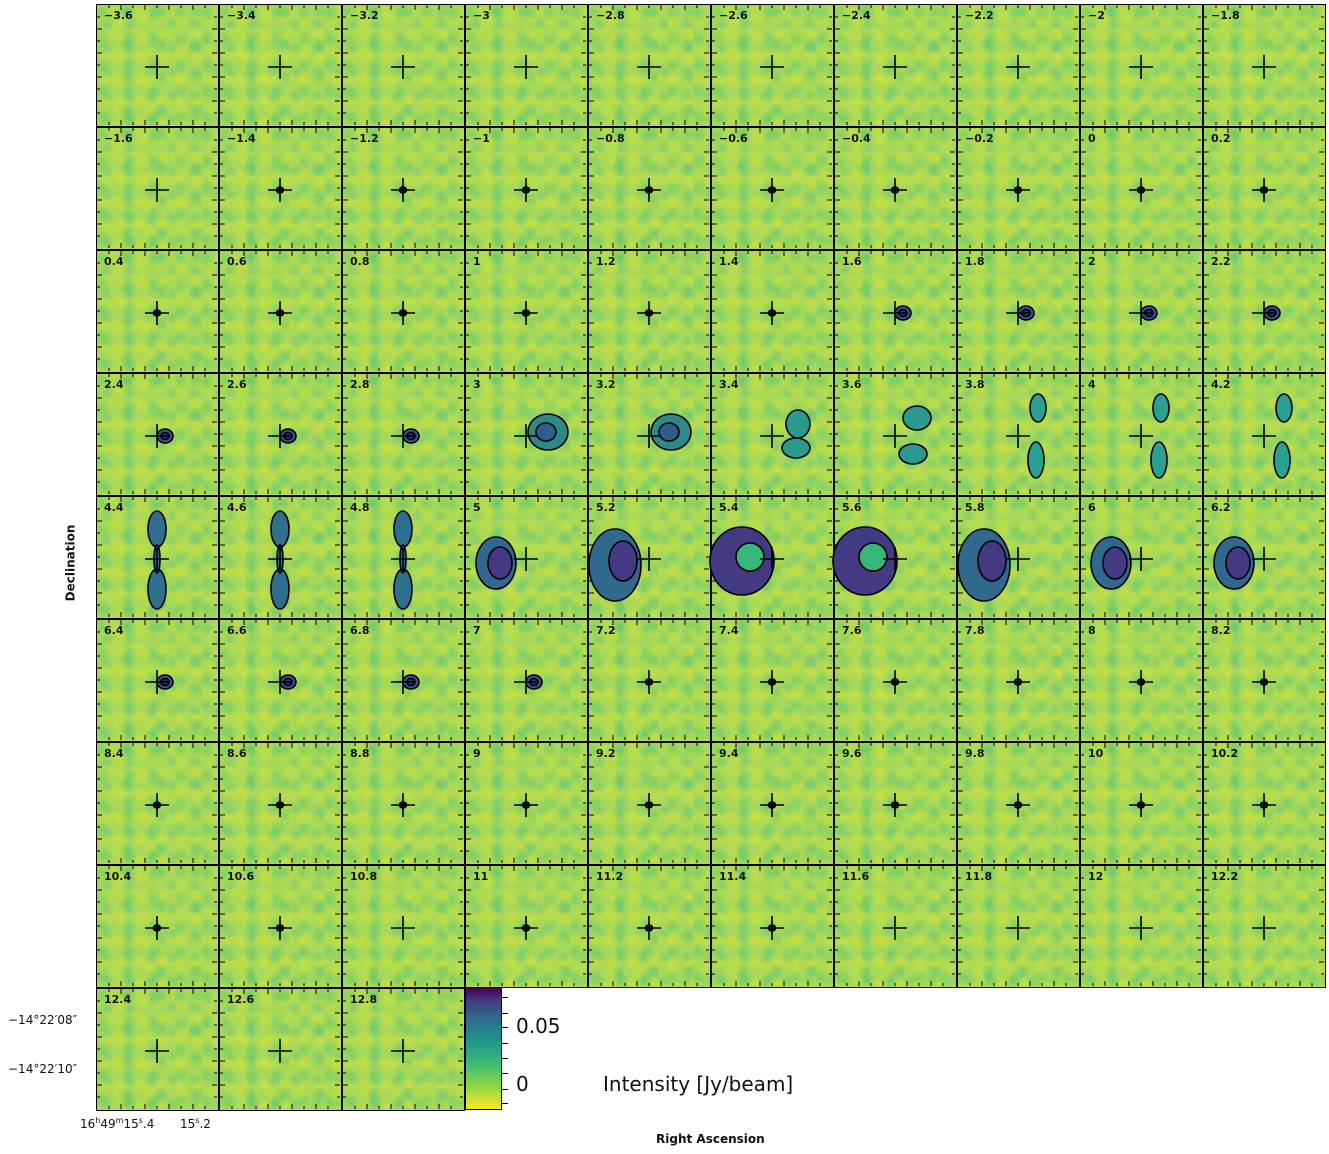 Image resolution: width=1329 pixels, height=1154 pixels. What do you see at coordinates (364, 999) in the screenshot?
I see `velocity-label: 12.8` at bounding box center [364, 999].